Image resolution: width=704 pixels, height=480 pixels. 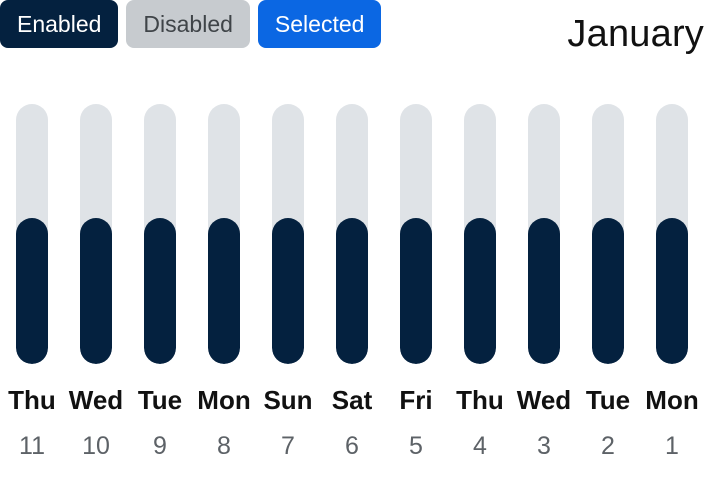 I want to click on date-number: 10, so click(x=96, y=446).